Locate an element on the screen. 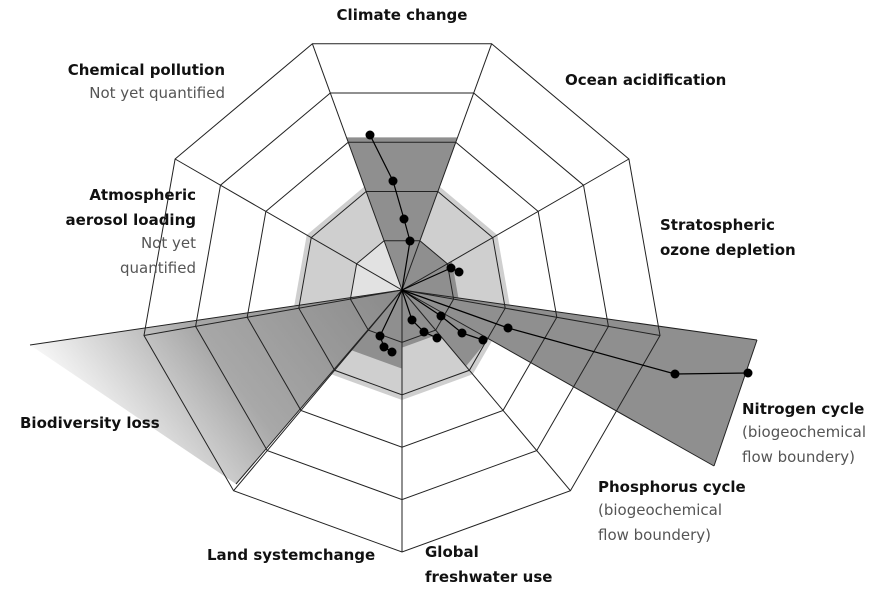  label-note: Not yet is located at coordinates (168, 243).